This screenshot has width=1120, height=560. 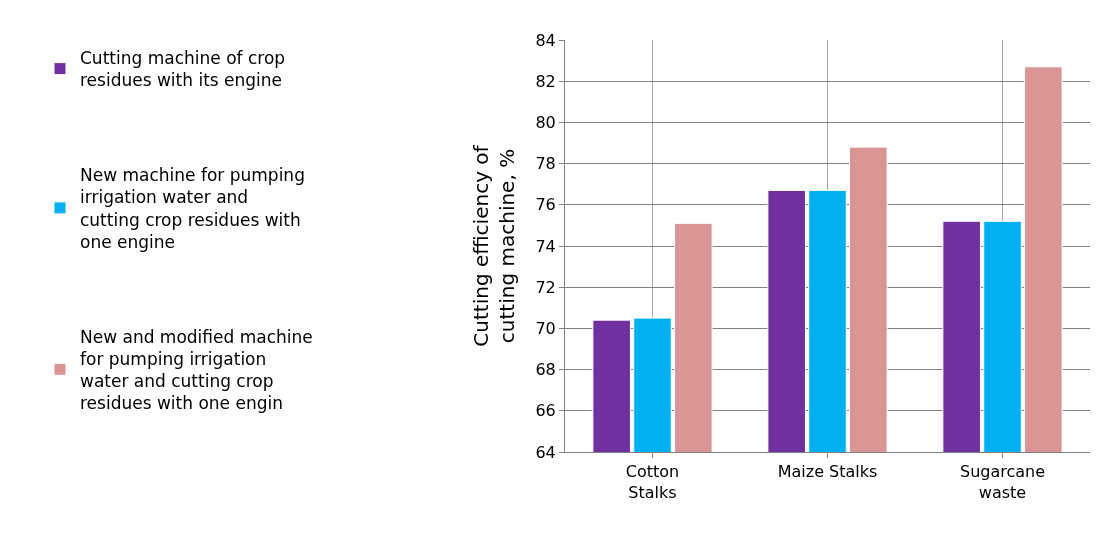 What do you see at coordinates (183, 69) in the screenshot?
I see `legend-label: Cutting machine of crop residues with its engine` at bounding box center [183, 69].